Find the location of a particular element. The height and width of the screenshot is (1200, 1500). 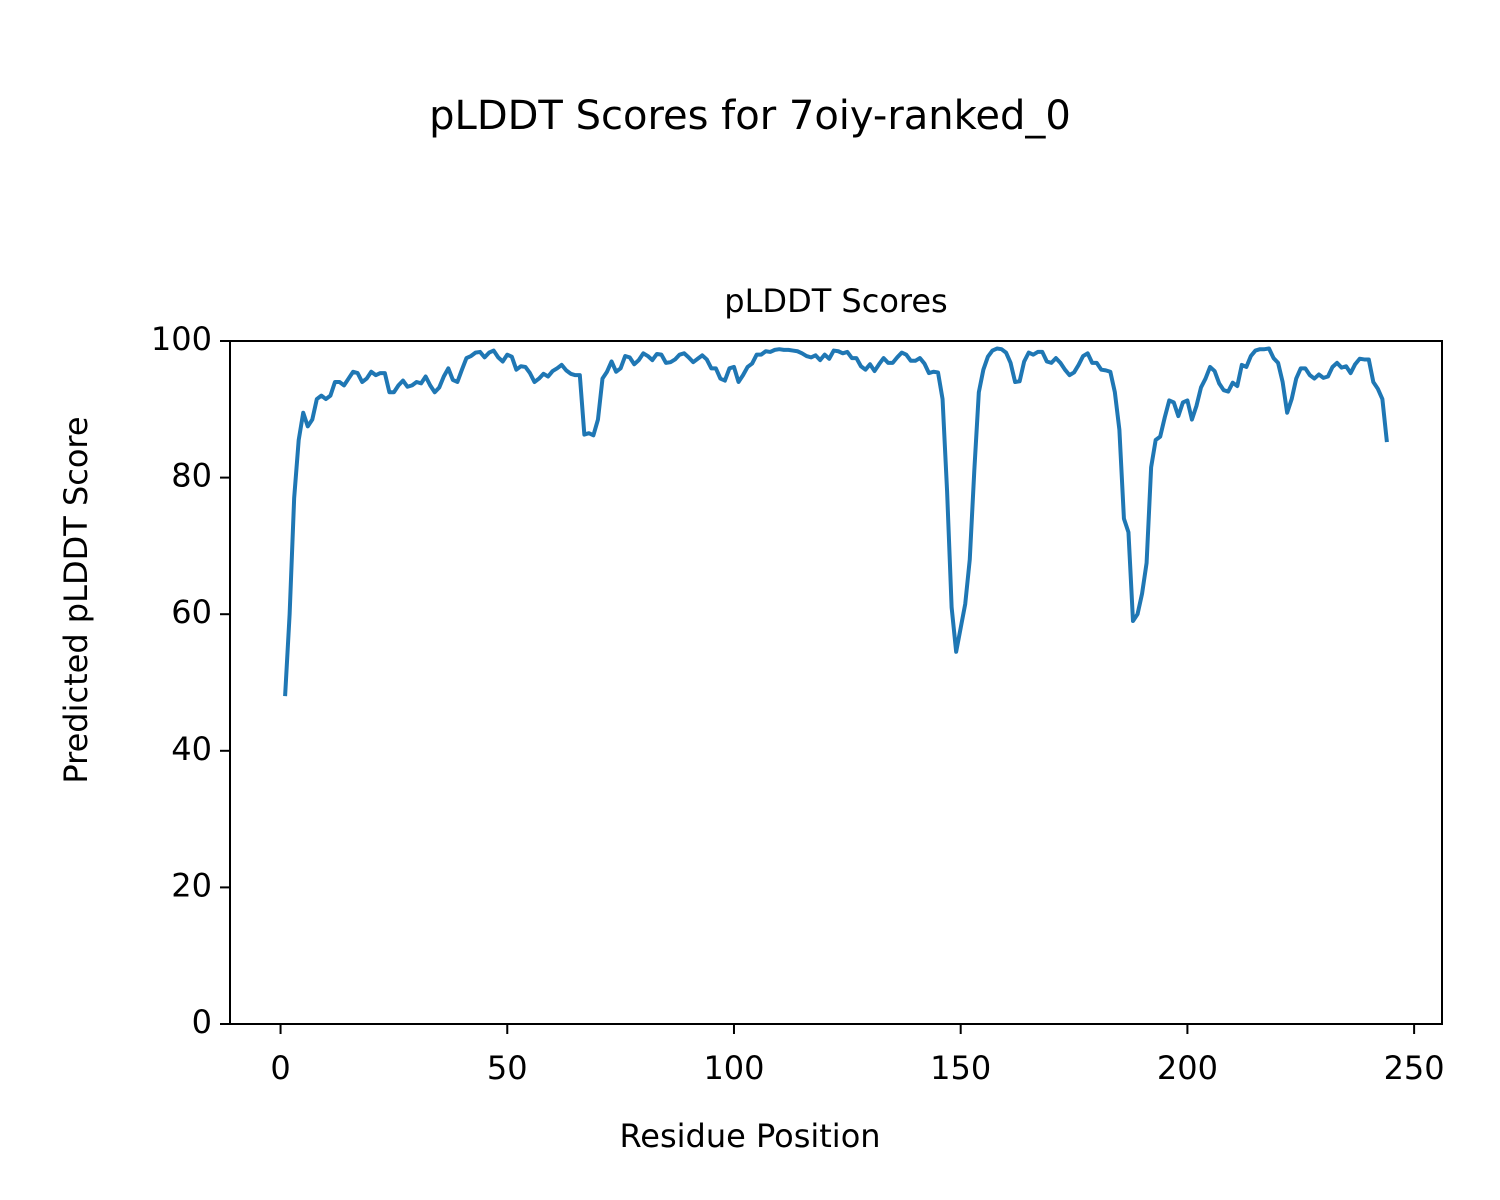

y-tick-label: 40 is located at coordinates (191, 749).